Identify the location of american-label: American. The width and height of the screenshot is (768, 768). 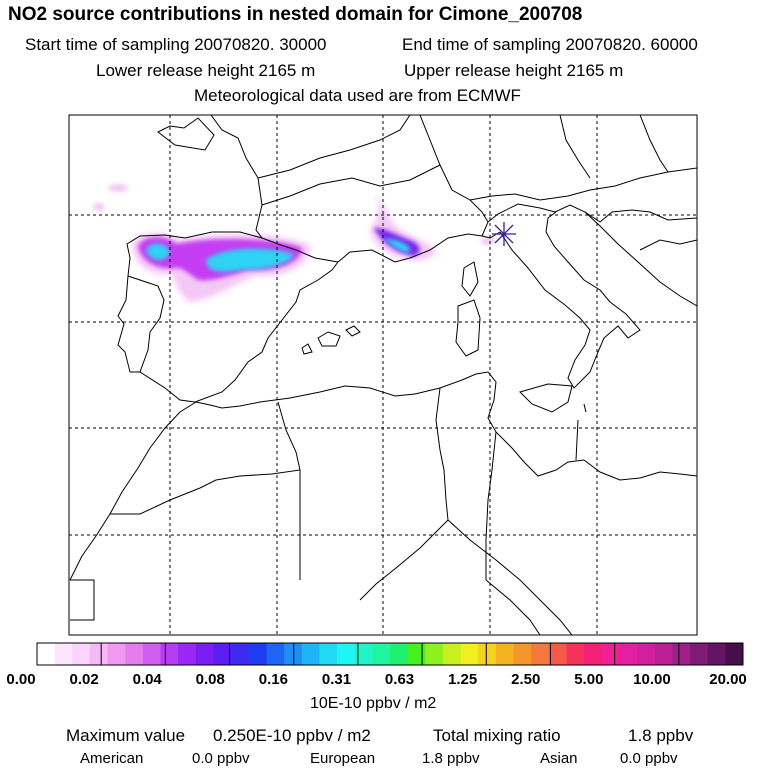
(112, 758).